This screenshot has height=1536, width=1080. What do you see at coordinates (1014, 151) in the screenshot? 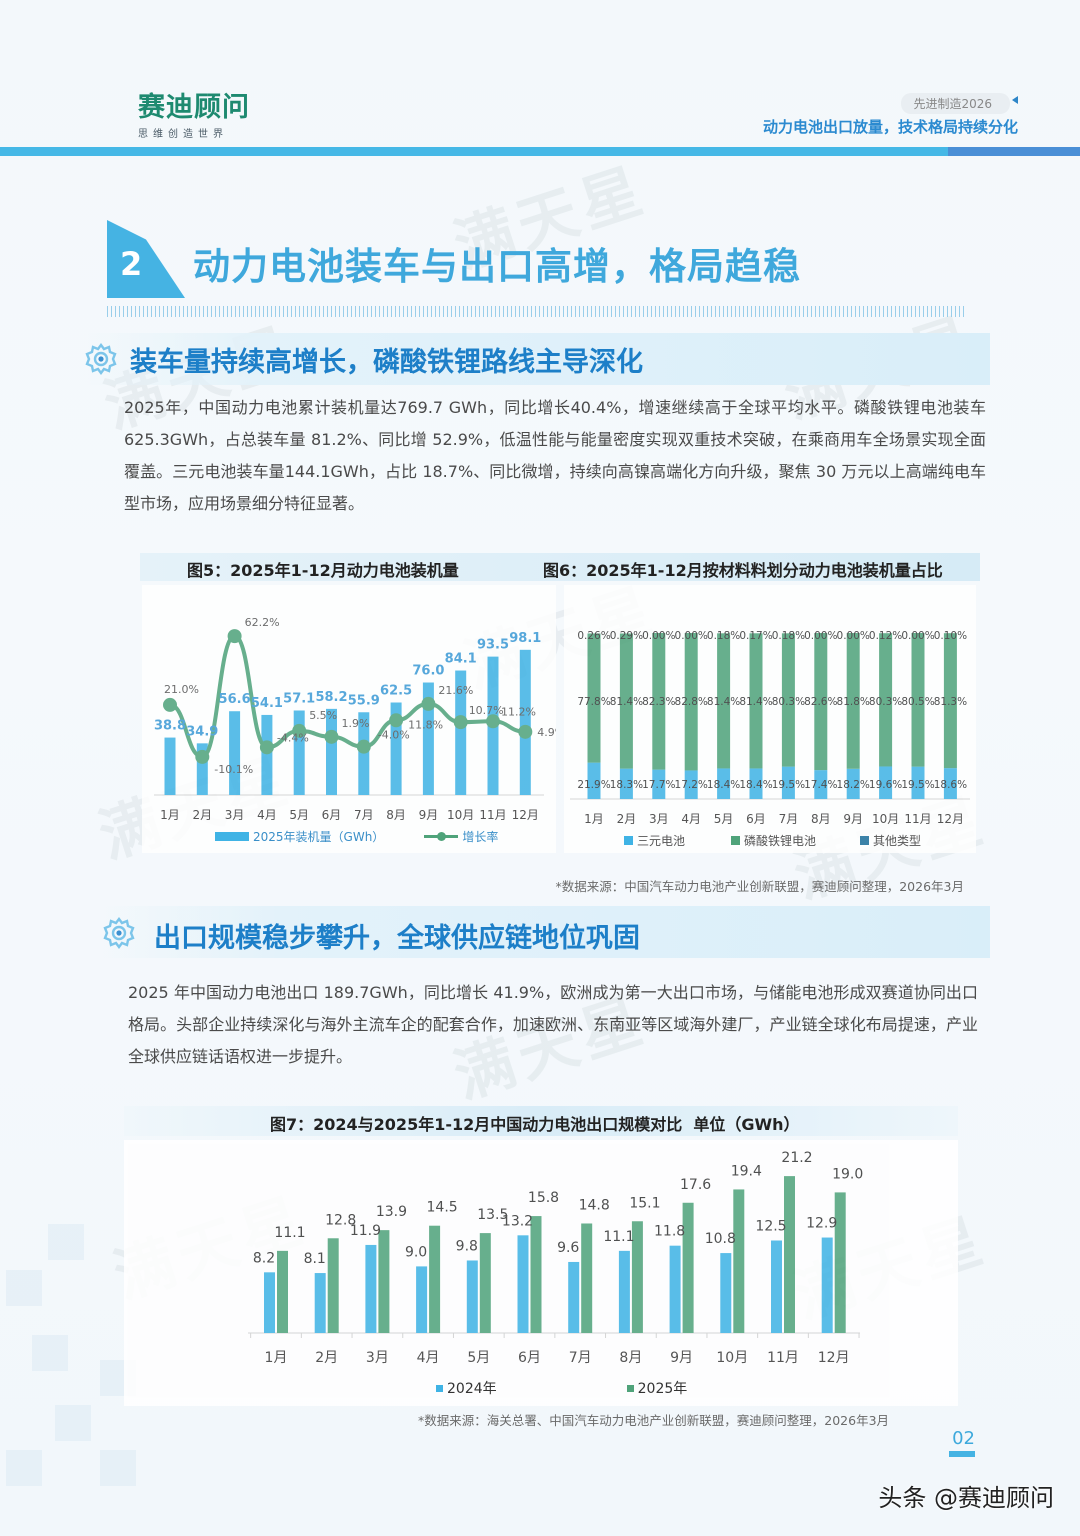
I see `header-band-accent` at bounding box center [1014, 151].